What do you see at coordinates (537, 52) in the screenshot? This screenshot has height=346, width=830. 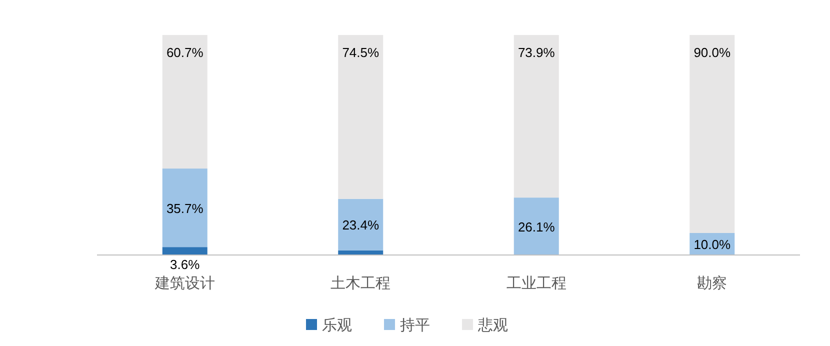 I see `data-label: 73.9%` at bounding box center [537, 52].